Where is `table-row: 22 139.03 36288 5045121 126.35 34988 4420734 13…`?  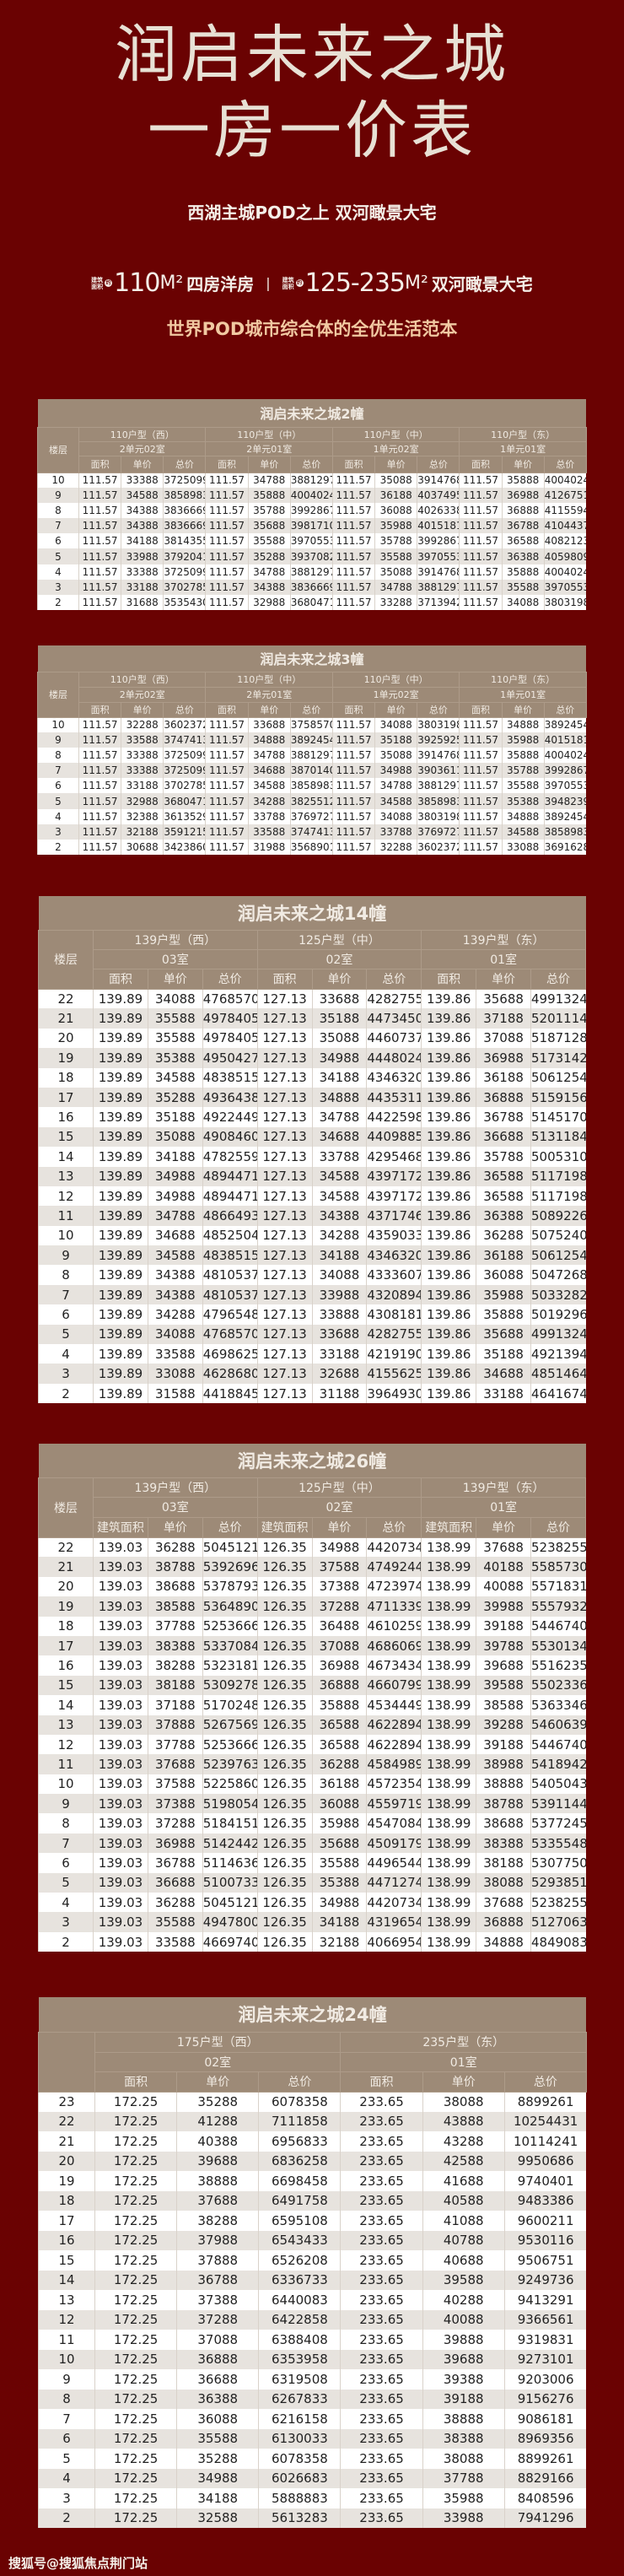 table-row: 22 139.03 36288 5045121 126.35 34988 4420734 13… is located at coordinates (312, 1547).